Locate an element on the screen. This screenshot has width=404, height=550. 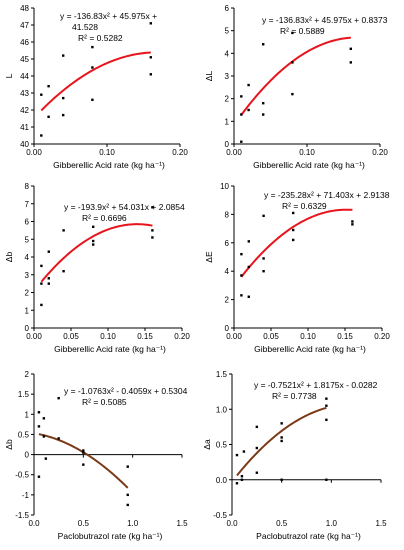
r-squared: R² = 0.5282 is located at coordinates (100, 38).